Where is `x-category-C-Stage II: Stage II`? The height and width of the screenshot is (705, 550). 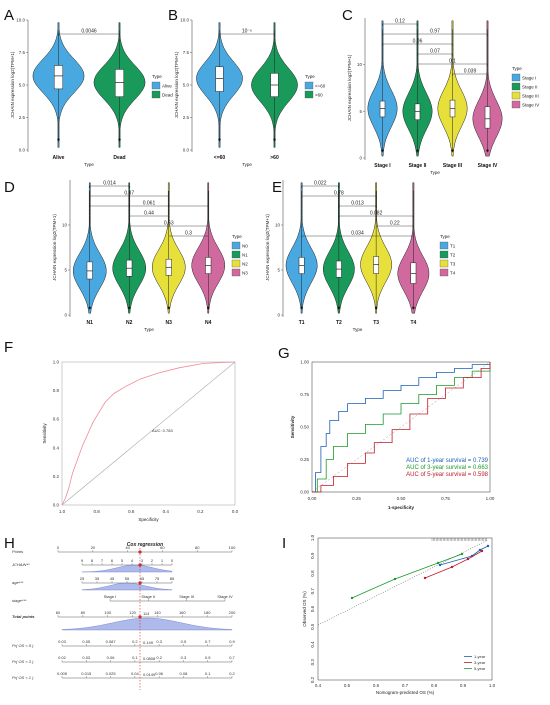
x-category-C-Stage II: Stage II is located at coordinates (418, 166).